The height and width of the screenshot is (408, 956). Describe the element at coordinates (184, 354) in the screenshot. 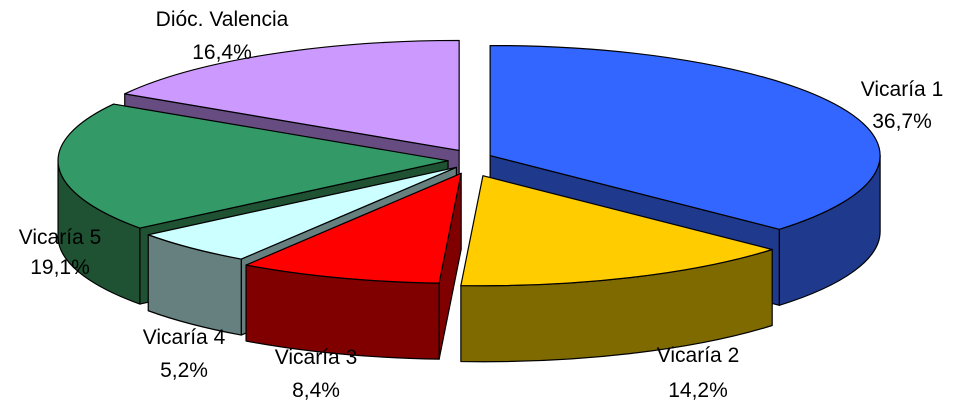

I see `data-label-vicaria-4: Vicaría 4 5,2%` at that location.